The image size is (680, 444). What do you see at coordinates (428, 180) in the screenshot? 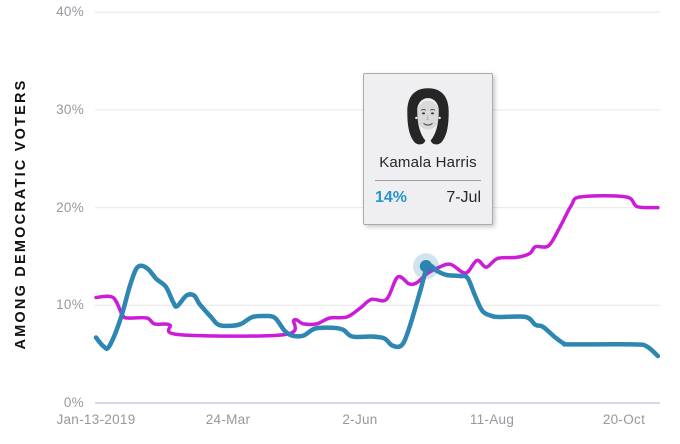
I see `tooltip-divider` at bounding box center [428, 180].